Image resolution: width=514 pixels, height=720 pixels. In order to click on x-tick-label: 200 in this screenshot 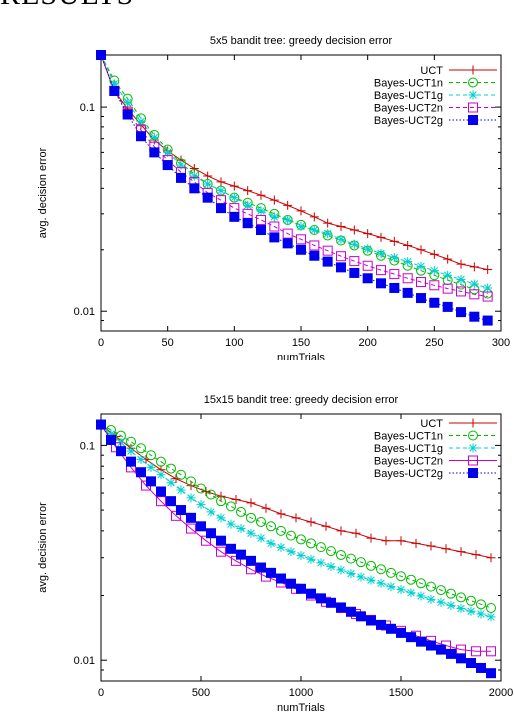, I will do `click(367, 343)`.